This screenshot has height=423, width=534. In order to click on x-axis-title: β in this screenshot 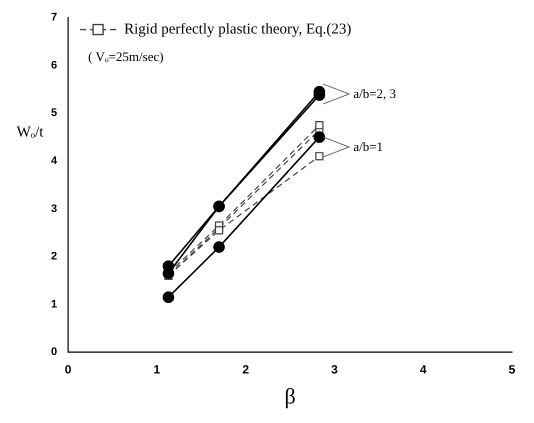, I will do `click(290, 396)`.